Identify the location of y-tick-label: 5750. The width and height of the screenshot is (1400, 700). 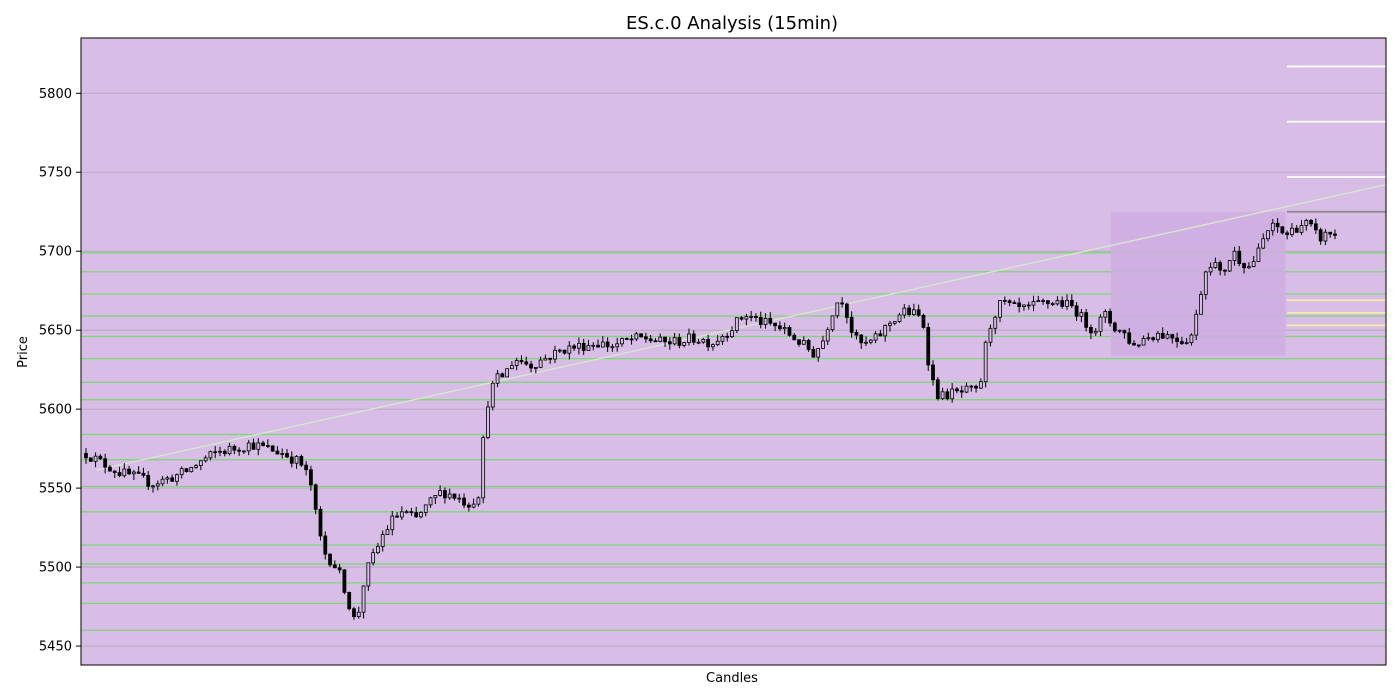
(55, 173).